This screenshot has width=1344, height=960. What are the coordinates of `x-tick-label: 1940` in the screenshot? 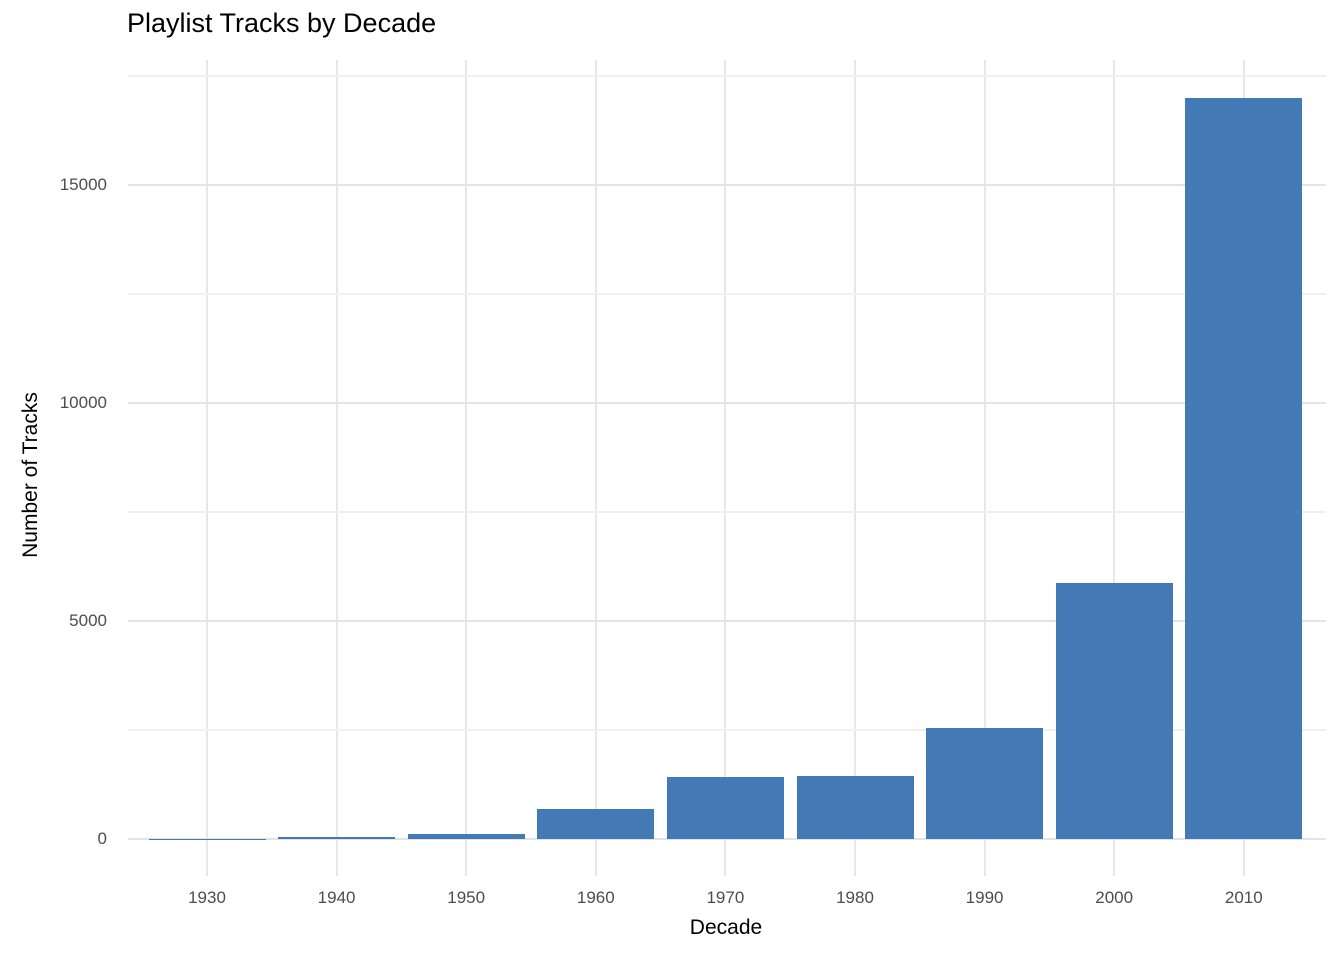 It's located at (336, 897).